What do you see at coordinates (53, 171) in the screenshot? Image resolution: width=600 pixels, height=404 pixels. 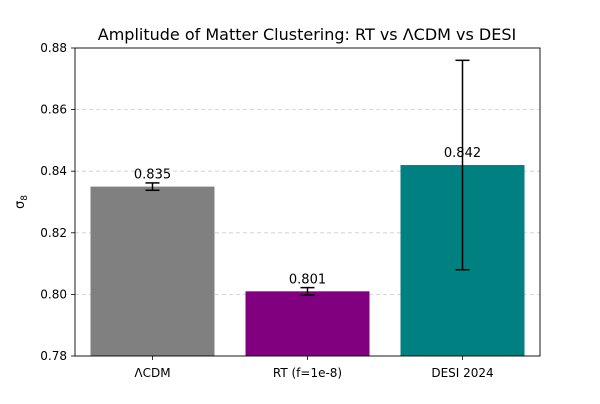 I see `y-tick-label: 0.84` at bounding box center [53, 171].